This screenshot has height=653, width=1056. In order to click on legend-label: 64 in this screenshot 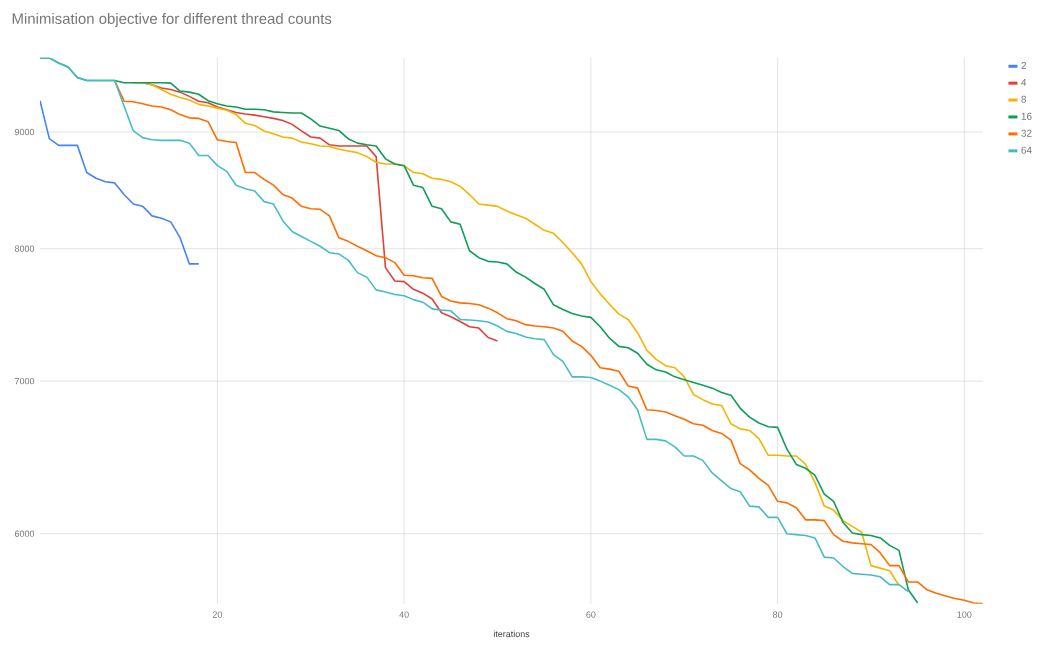, I will do `click(1026, 150)`.